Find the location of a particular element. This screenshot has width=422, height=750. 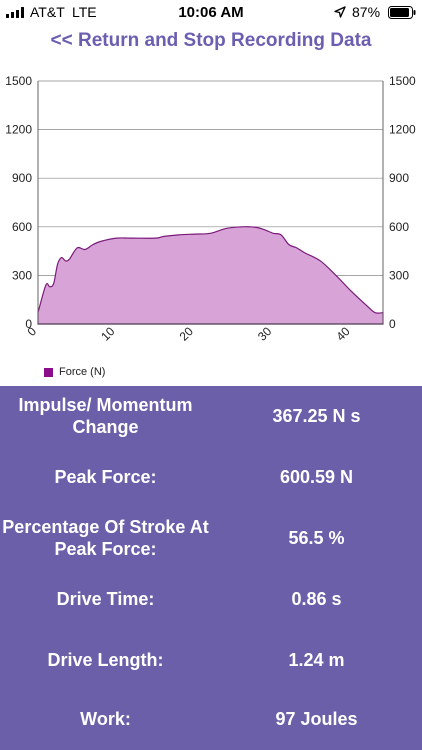

stat-value: 56.5 % is located at coordinates (316, 537).